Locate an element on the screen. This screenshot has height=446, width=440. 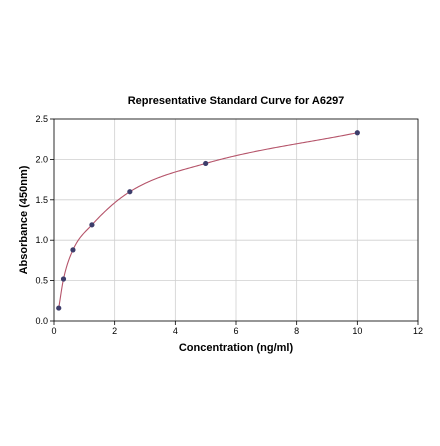
y-tick-label: 0.0 is located at coordinates (41, 321).